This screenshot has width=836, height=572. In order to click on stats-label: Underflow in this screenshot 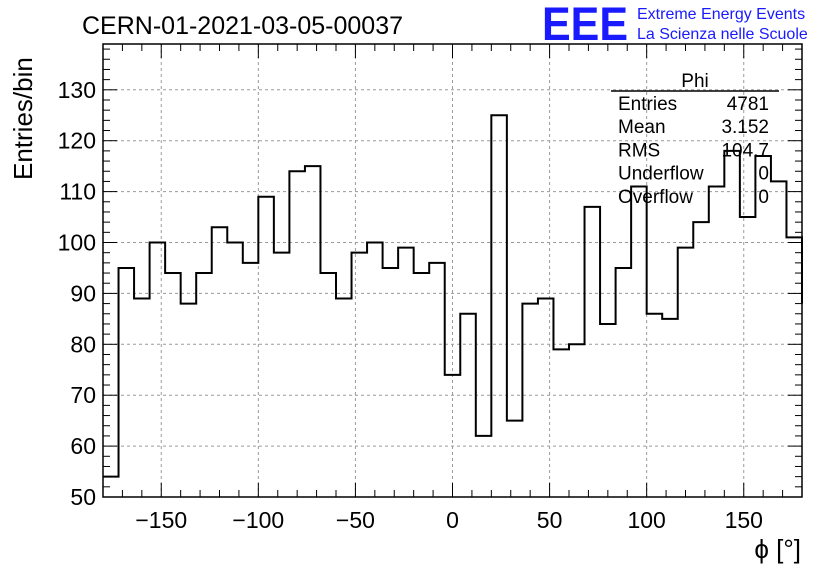, I will do `click(661, 174)`.